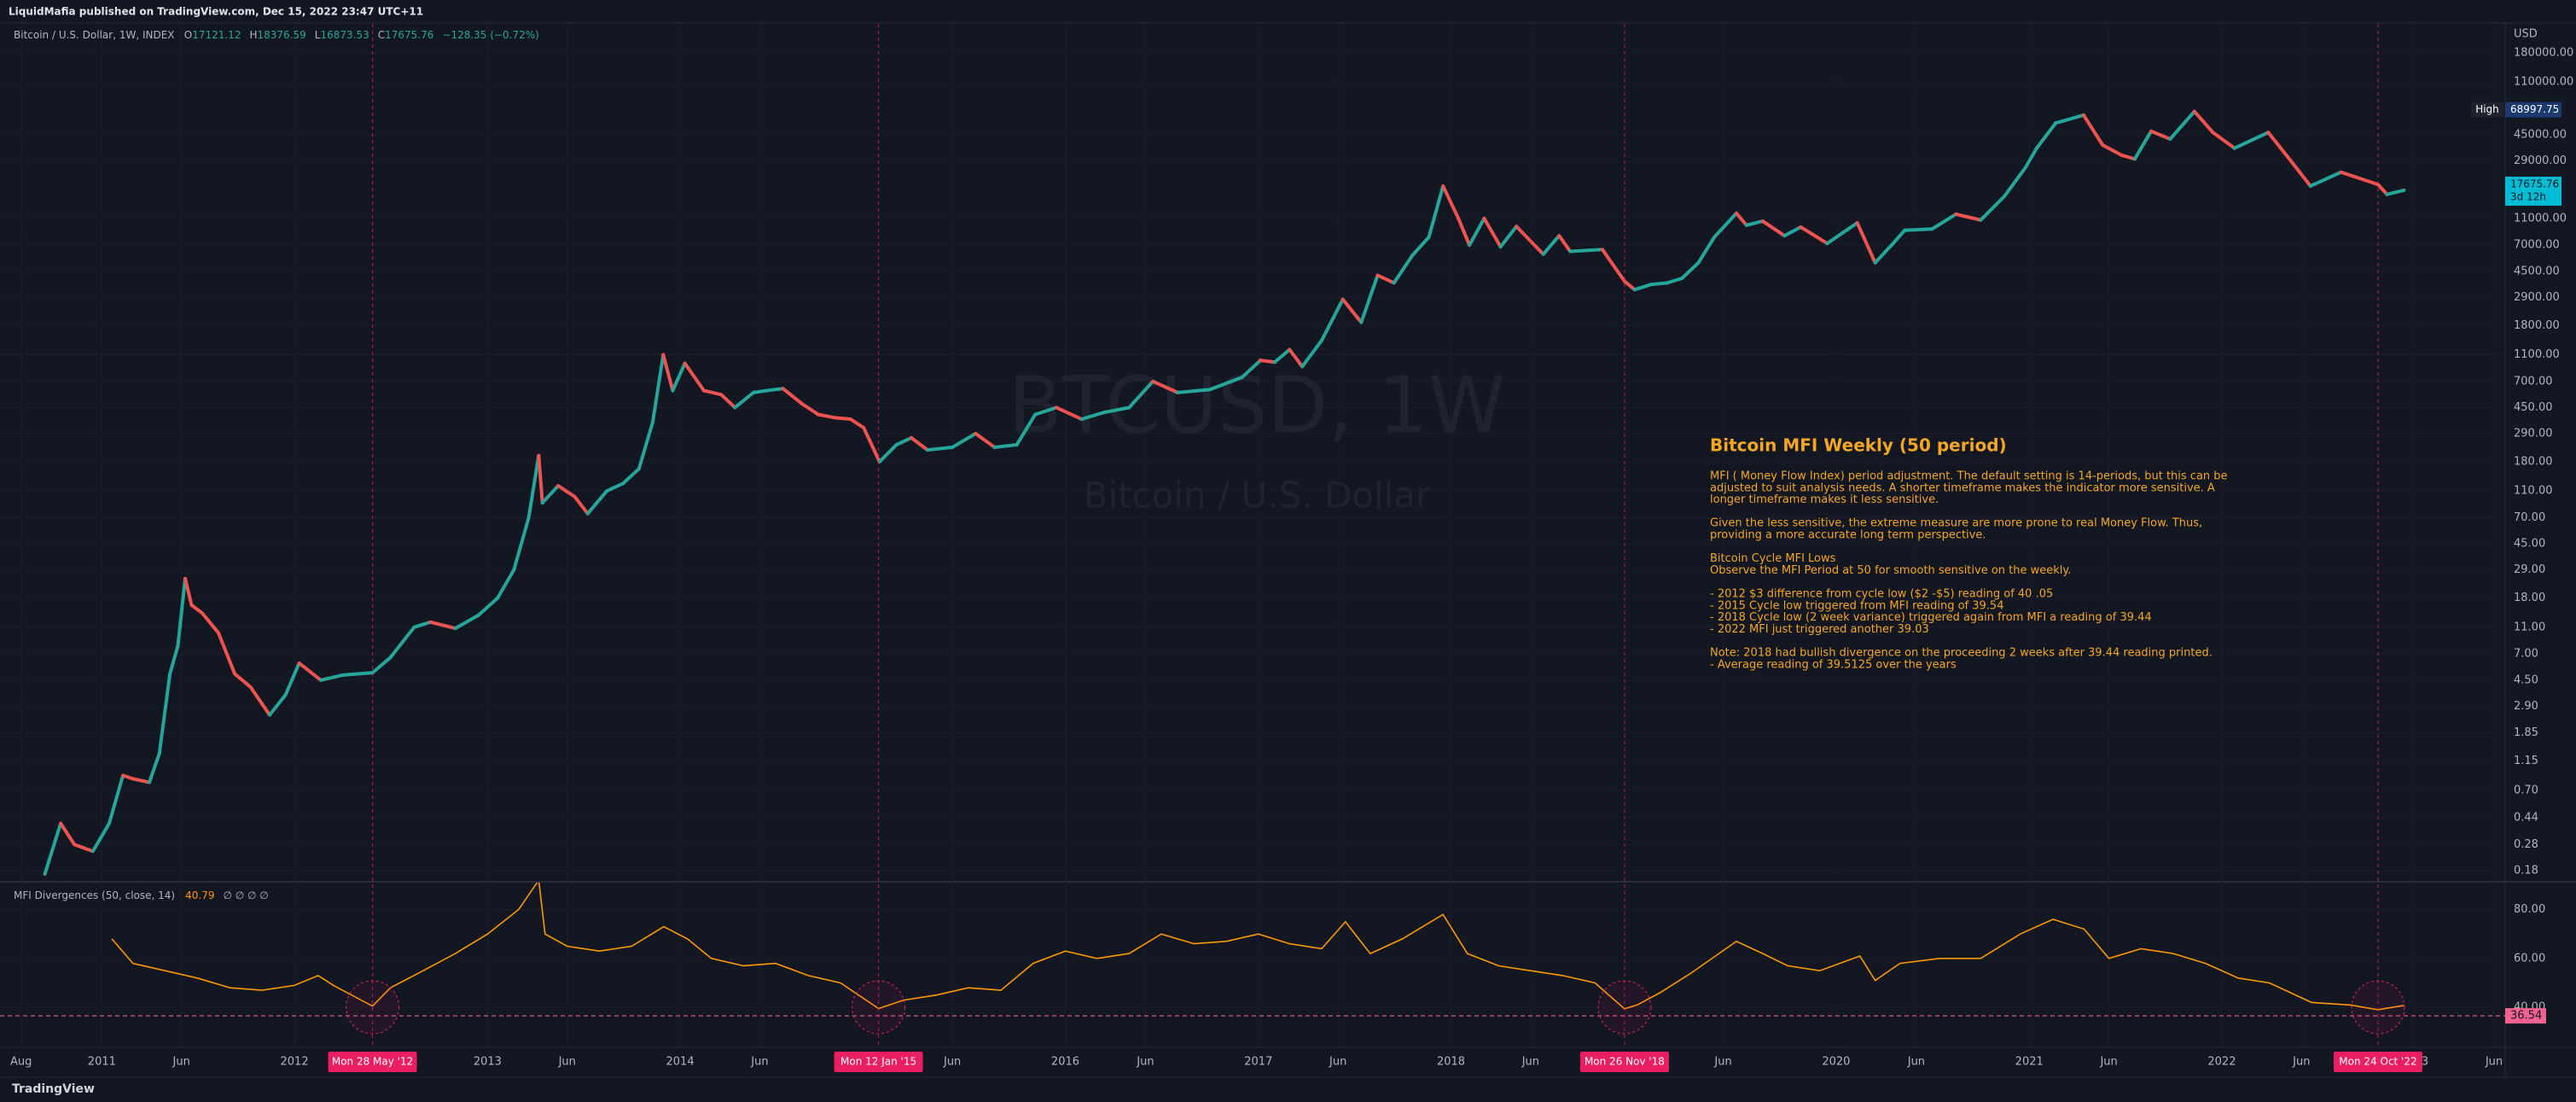 The height and width of the screenshot is (1102, 2576). Describe the element at coordinates (2526, 706) in the screenshot. I see `y-tick-label: 2.90` at that location.